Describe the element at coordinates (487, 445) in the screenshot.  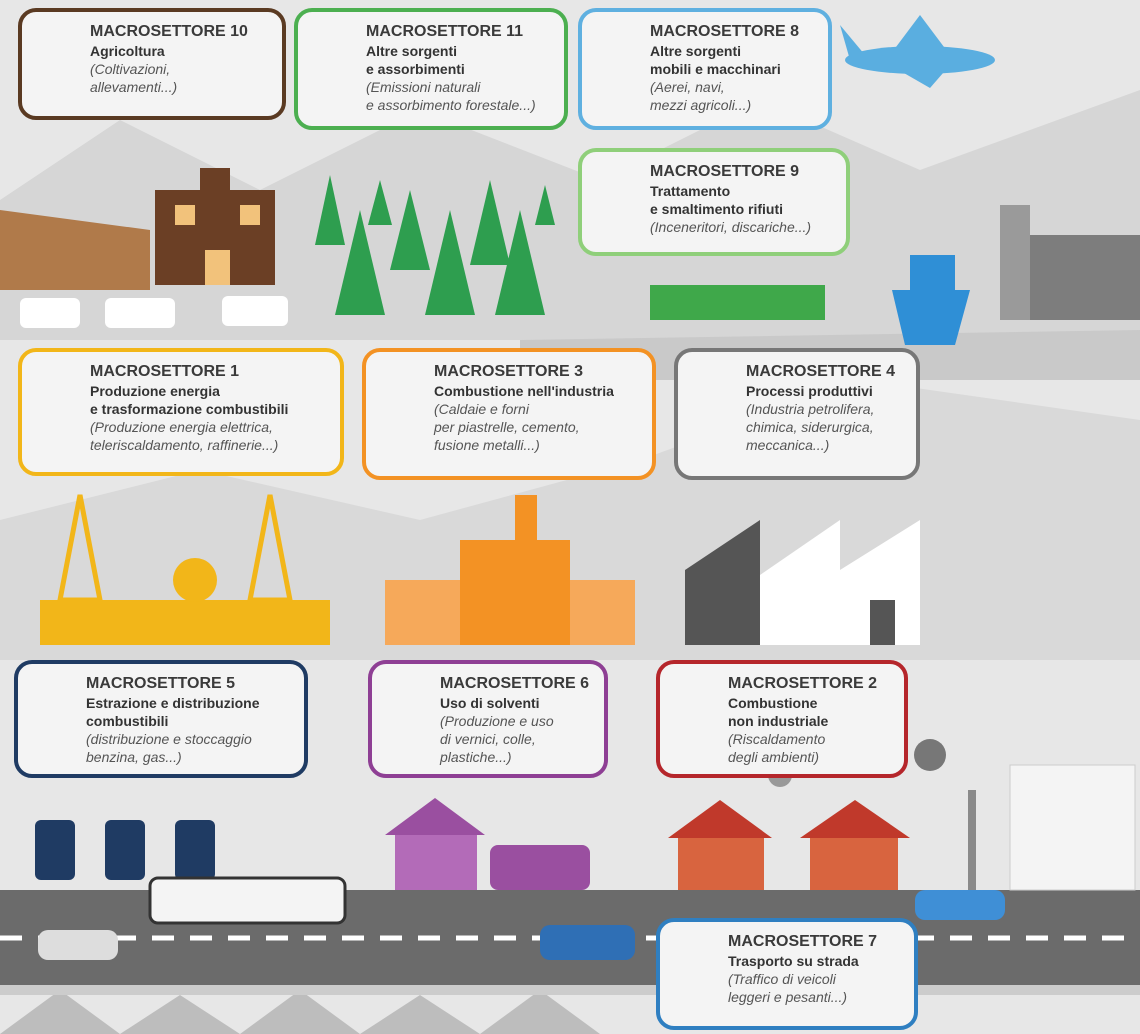
I see `sector-detail: fusione metalli...)` at that location.